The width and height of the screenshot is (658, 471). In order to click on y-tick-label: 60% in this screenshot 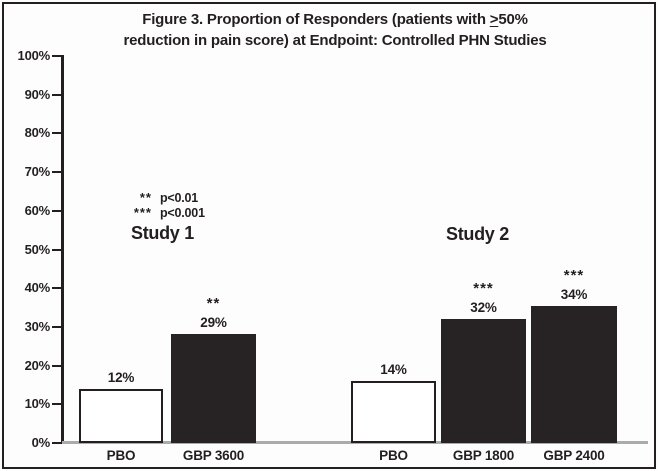, I will do `click(37, 210)`.